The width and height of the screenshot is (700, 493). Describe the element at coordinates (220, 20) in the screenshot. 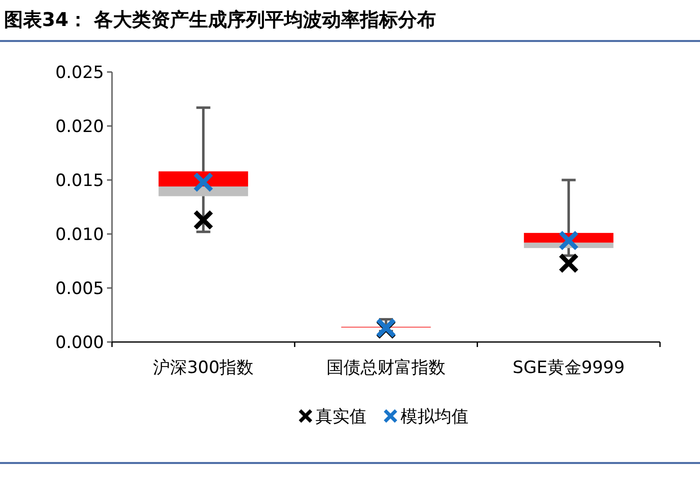

I see `chart-title: 图表34： 各大类资产生成序列平均波动率指标分布` at that location.